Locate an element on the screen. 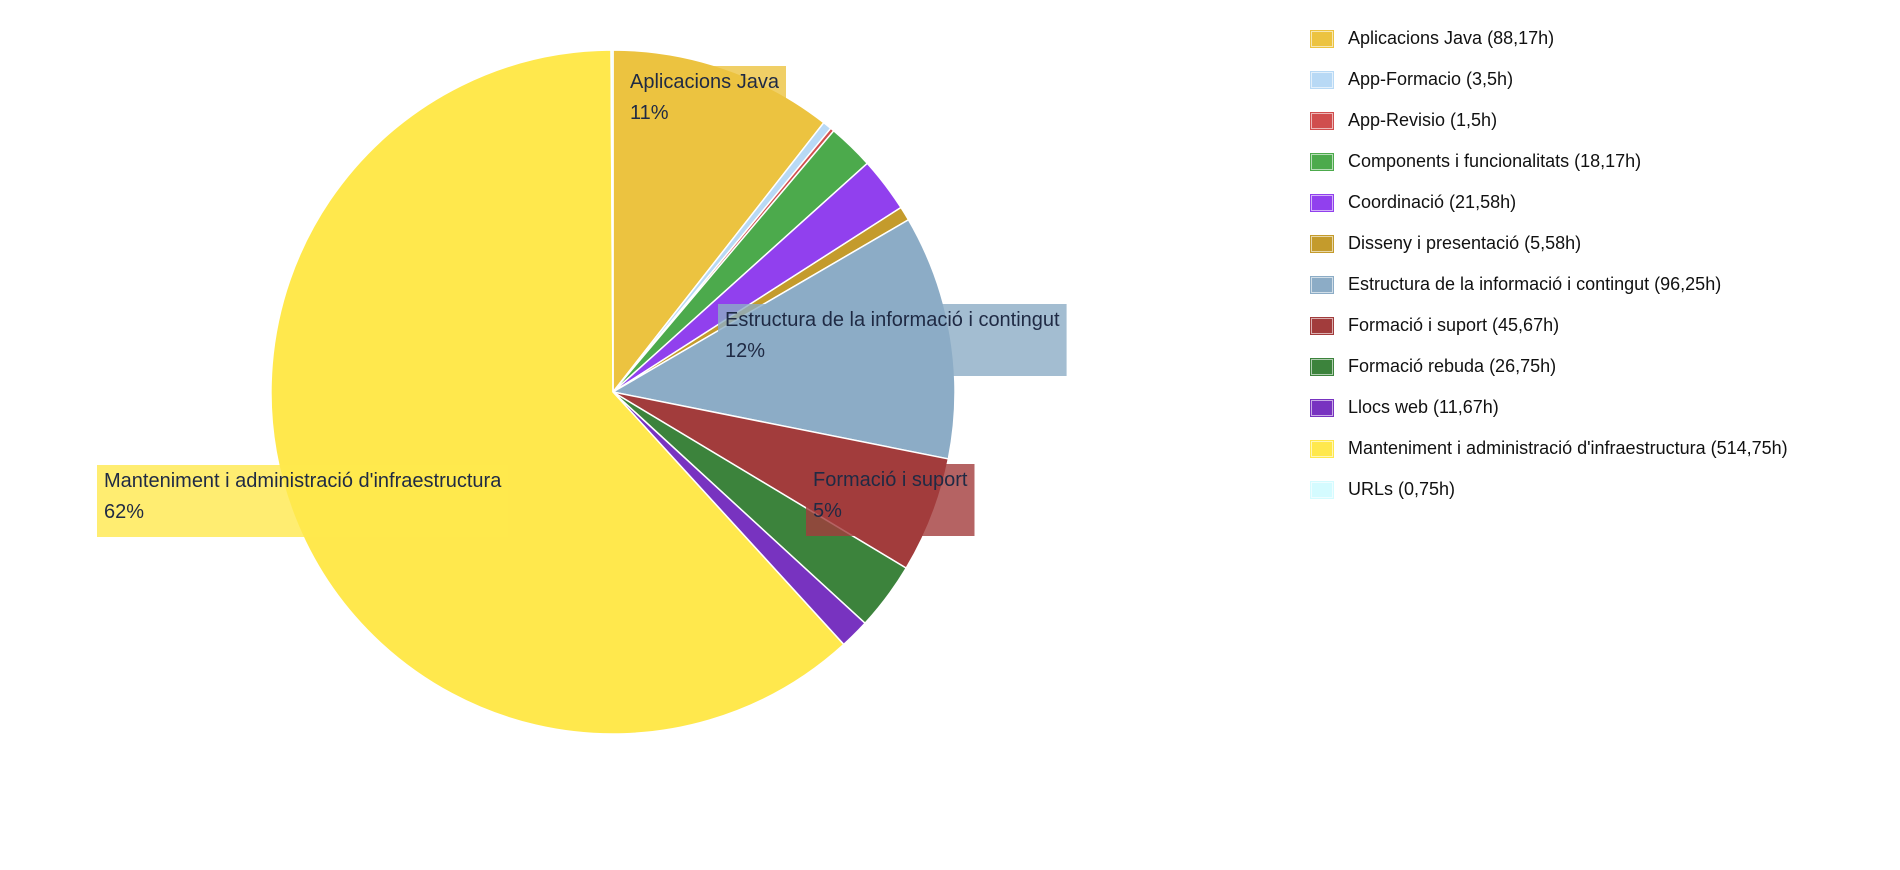 This screenshot has width=1900, height=870. slice-label-aplicacions-java: Aplicacions Java 11% is located at coordinates (704, 102).